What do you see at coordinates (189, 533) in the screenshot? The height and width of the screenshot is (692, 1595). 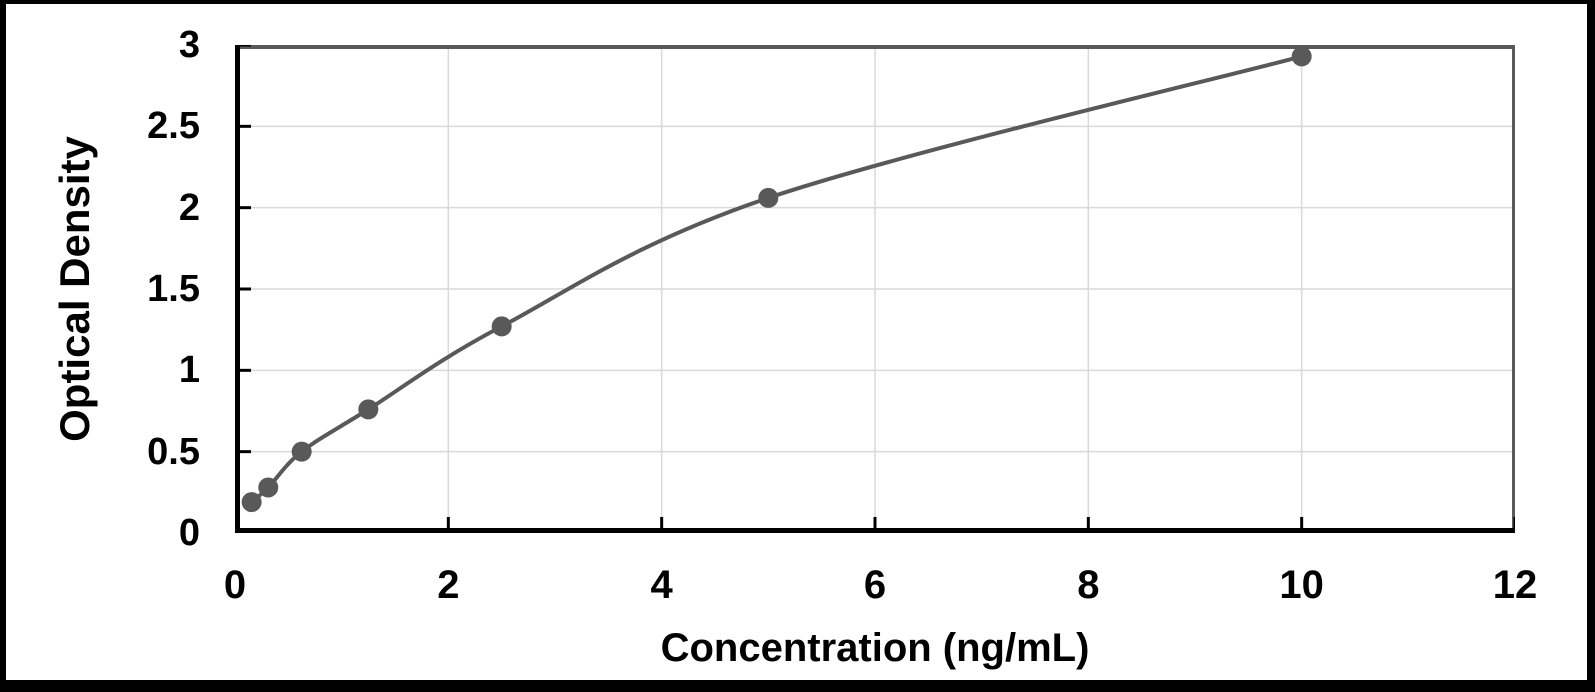 I see `y-tick-label: 0` at bounding box center [189, 533].